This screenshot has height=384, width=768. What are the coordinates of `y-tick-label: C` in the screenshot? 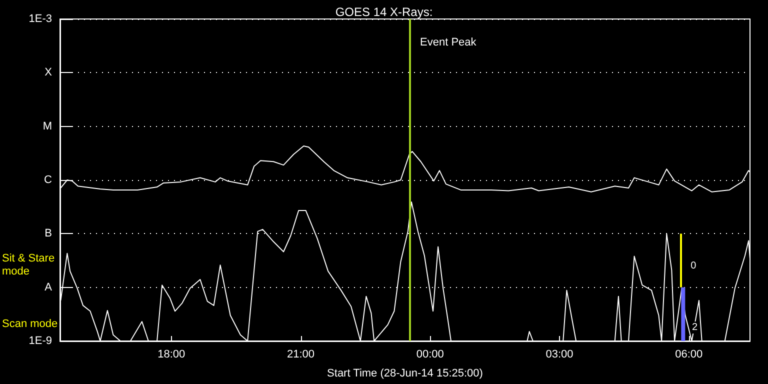 It's located at (48, 180).